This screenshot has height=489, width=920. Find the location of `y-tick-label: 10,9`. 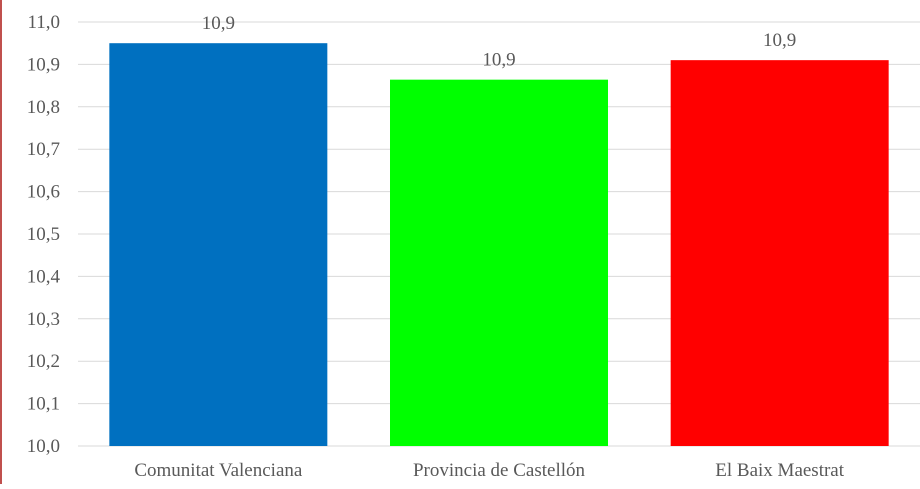

y-tick-label: 10,9 is located at coordinates (43, 64).